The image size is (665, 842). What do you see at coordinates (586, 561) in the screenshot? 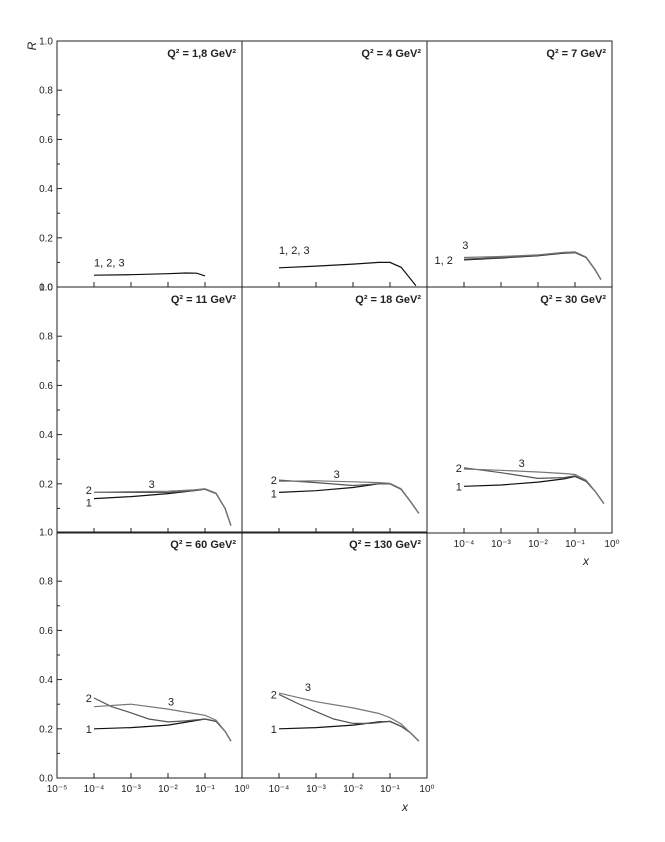
I see `x-axis-label-top: x` at bounding box center [586, 561].